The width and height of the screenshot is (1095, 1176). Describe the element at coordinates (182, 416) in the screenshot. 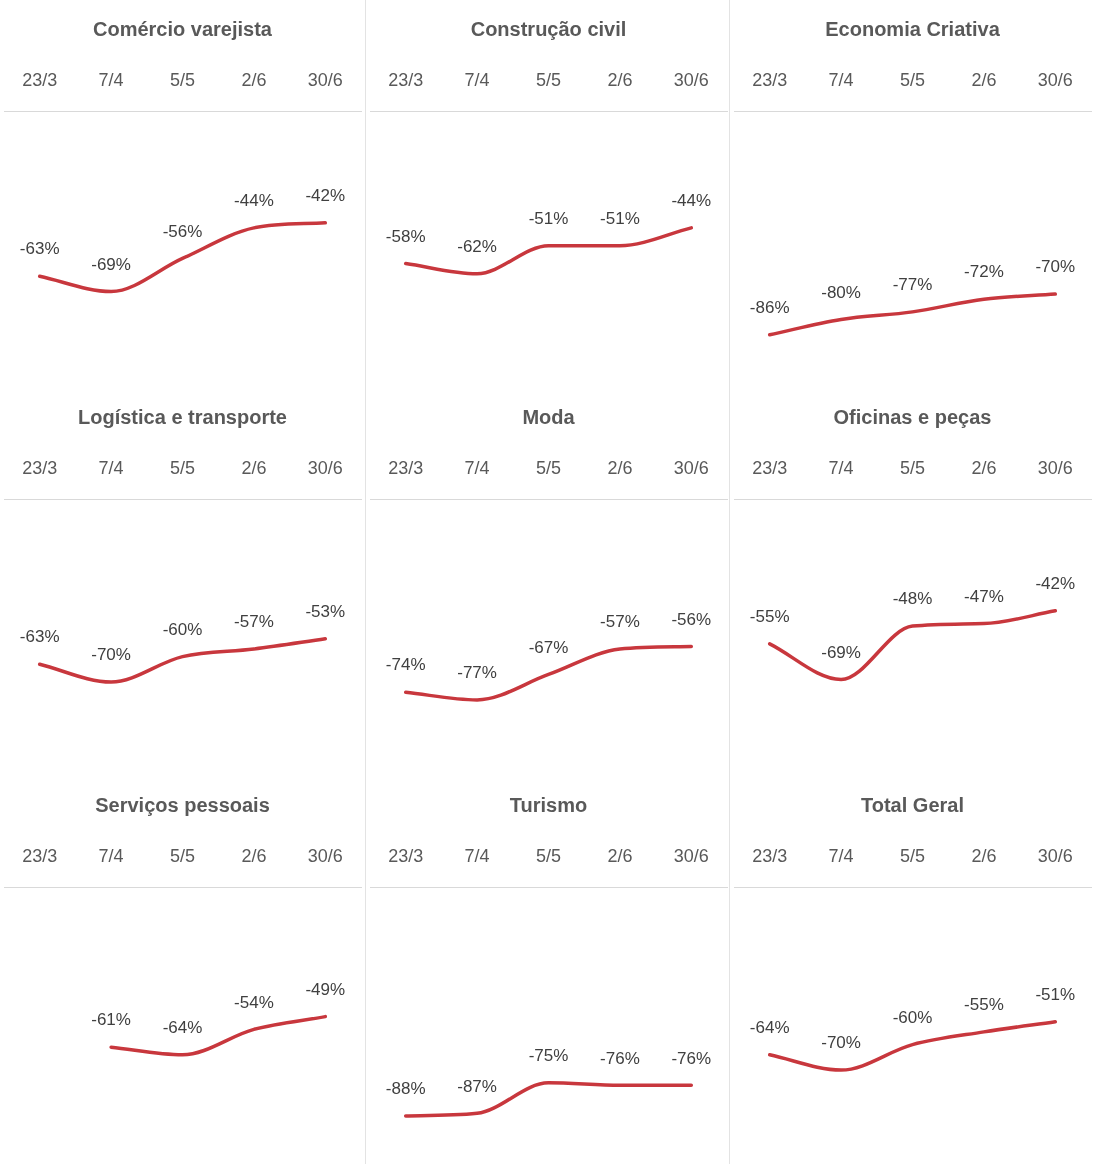

I see `chart-title: Logística e transporte` at that location.